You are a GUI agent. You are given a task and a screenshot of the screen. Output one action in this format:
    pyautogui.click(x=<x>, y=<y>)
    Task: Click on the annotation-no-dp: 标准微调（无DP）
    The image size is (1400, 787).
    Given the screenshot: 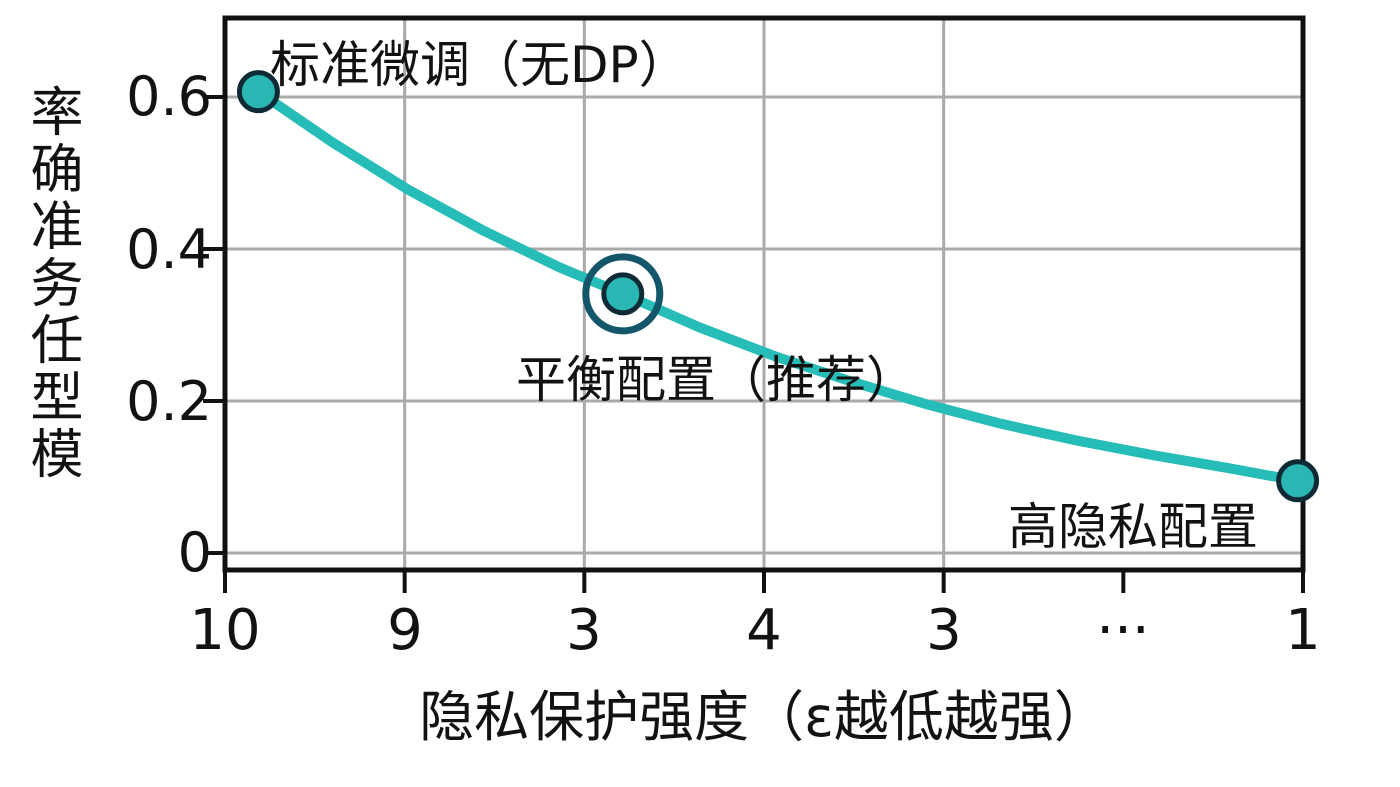 What is the action you would take?
    pyautogui.click(x=479, y=65)
    